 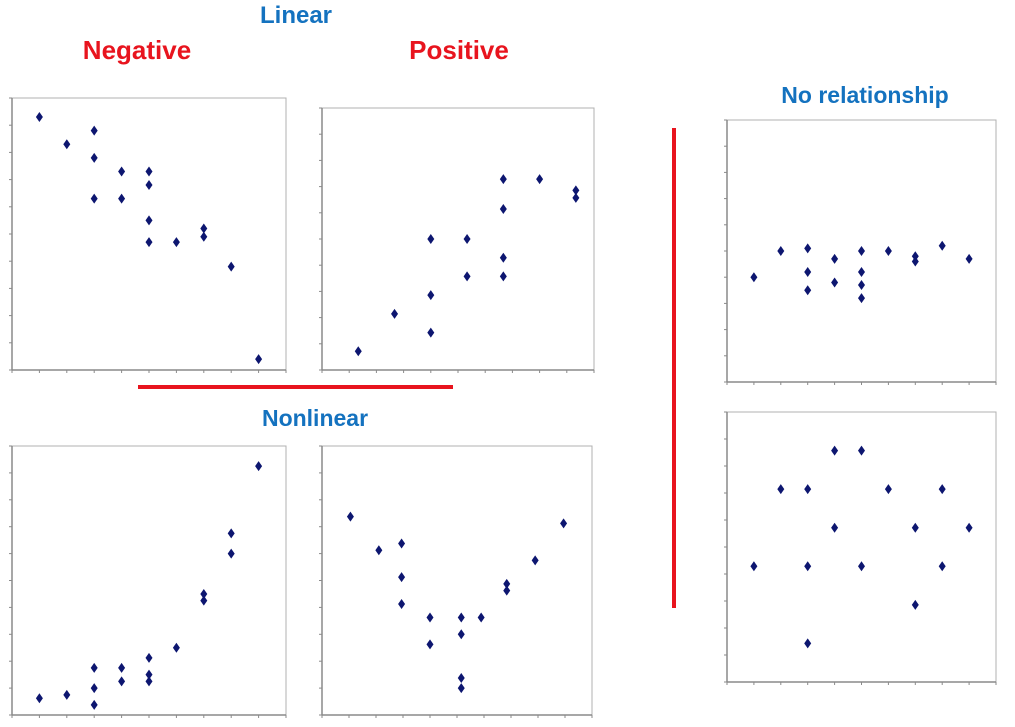 What do you see at coordinates (296, 15) in the screenshot?
I see `linear-heading: Linear` at bounding box center [296, 15].